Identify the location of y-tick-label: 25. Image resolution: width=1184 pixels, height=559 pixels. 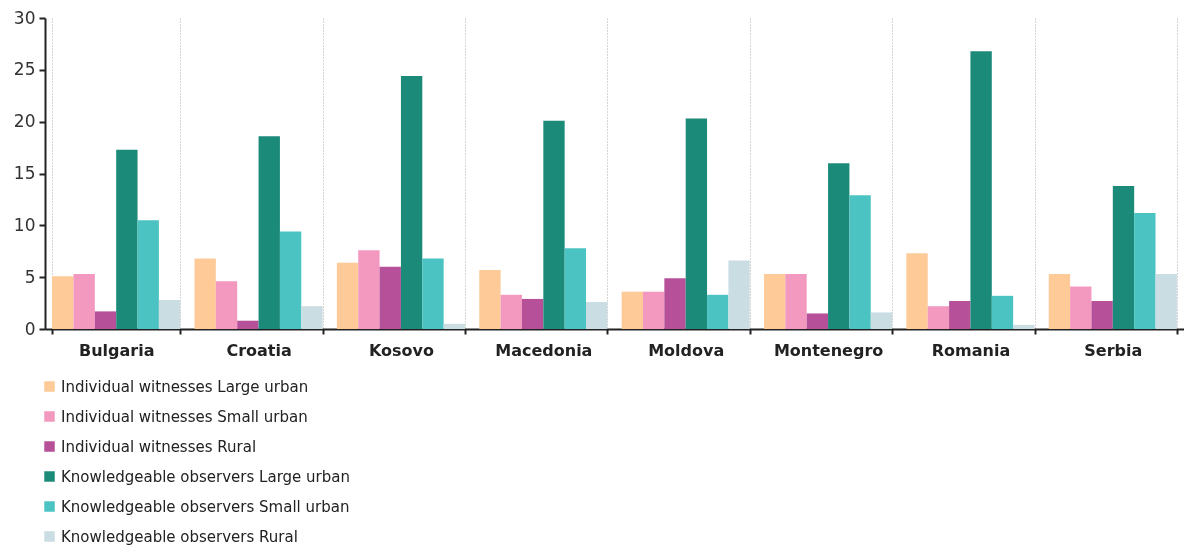
(24, 69).